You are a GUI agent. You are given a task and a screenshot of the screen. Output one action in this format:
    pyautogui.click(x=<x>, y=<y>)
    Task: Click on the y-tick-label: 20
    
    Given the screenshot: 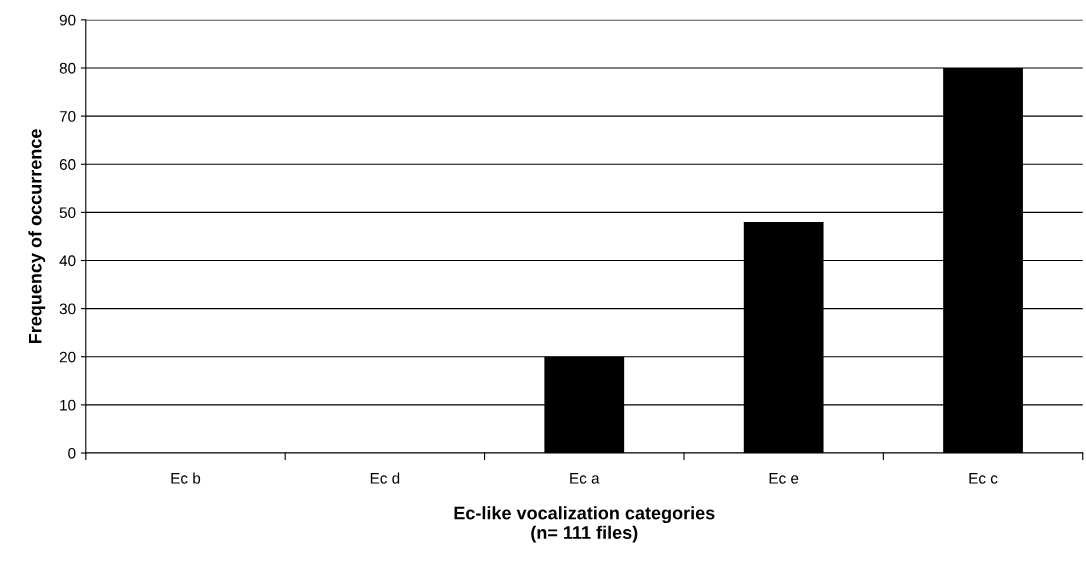 What is the action you would take?
    pyautogui.click(x=67, y=357)
    